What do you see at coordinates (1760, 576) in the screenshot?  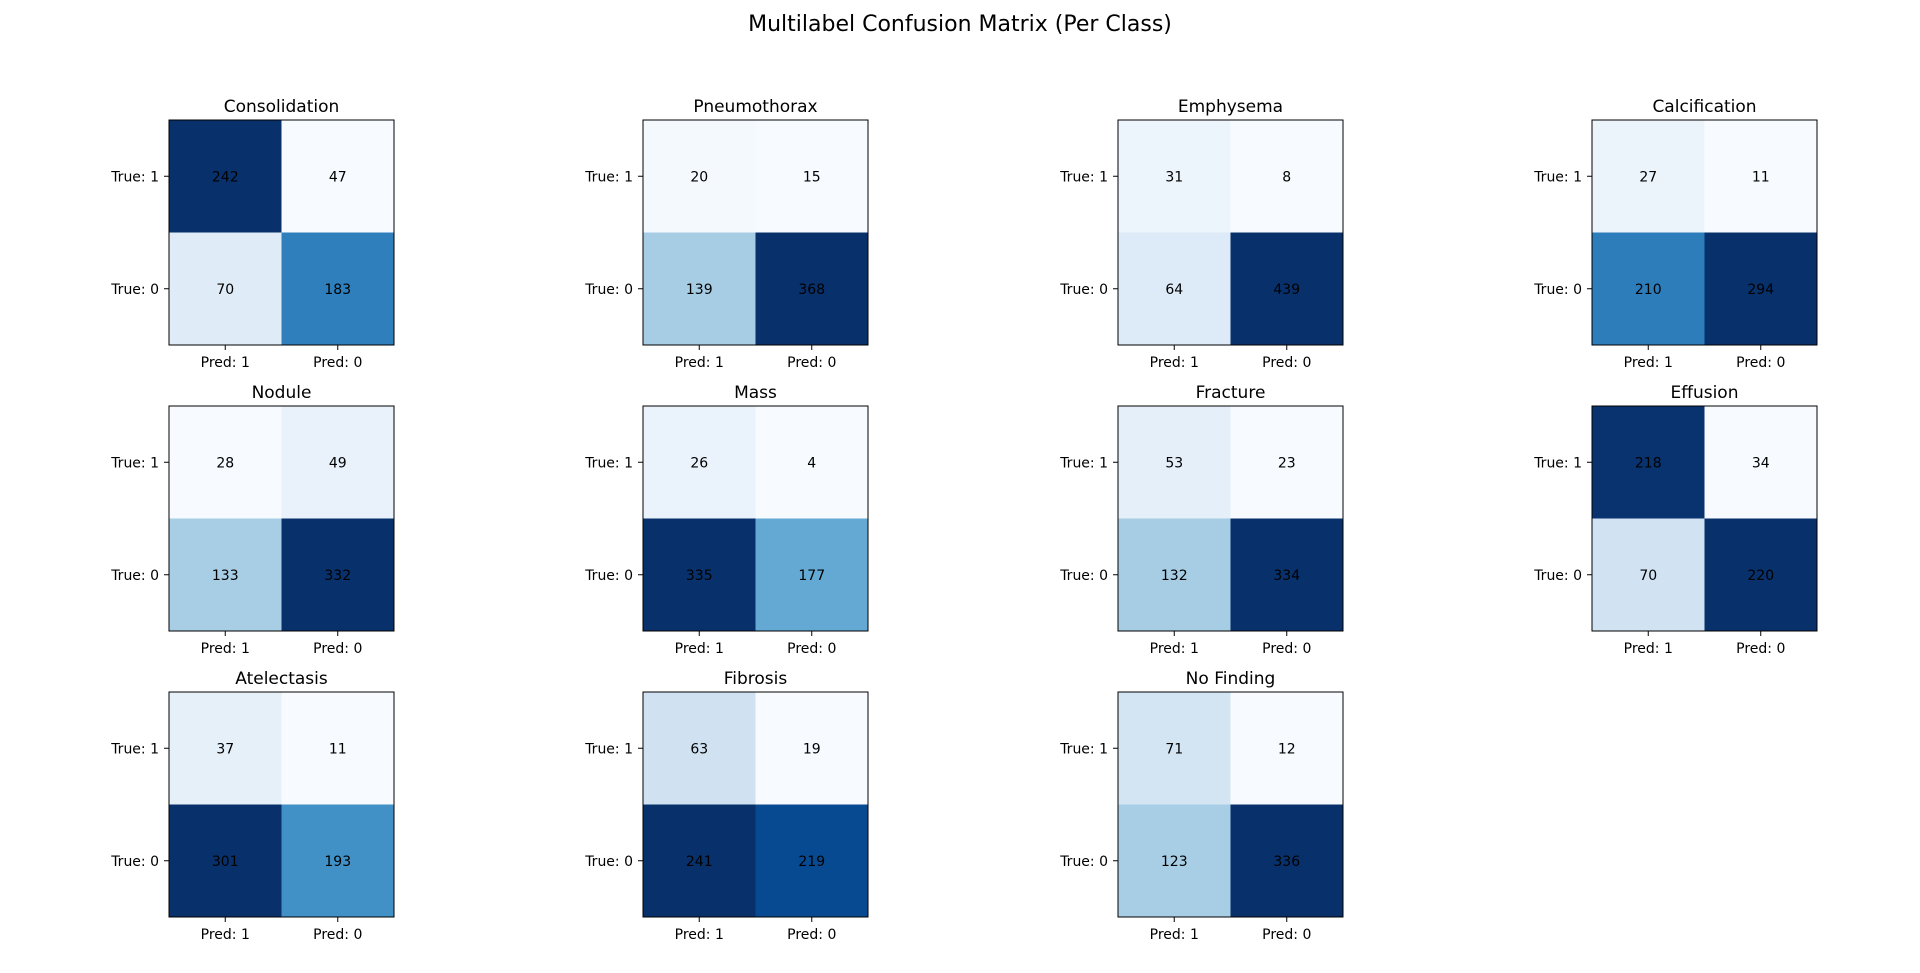 I see `cell-value-label: 220` at bounding box center [1760, 576].